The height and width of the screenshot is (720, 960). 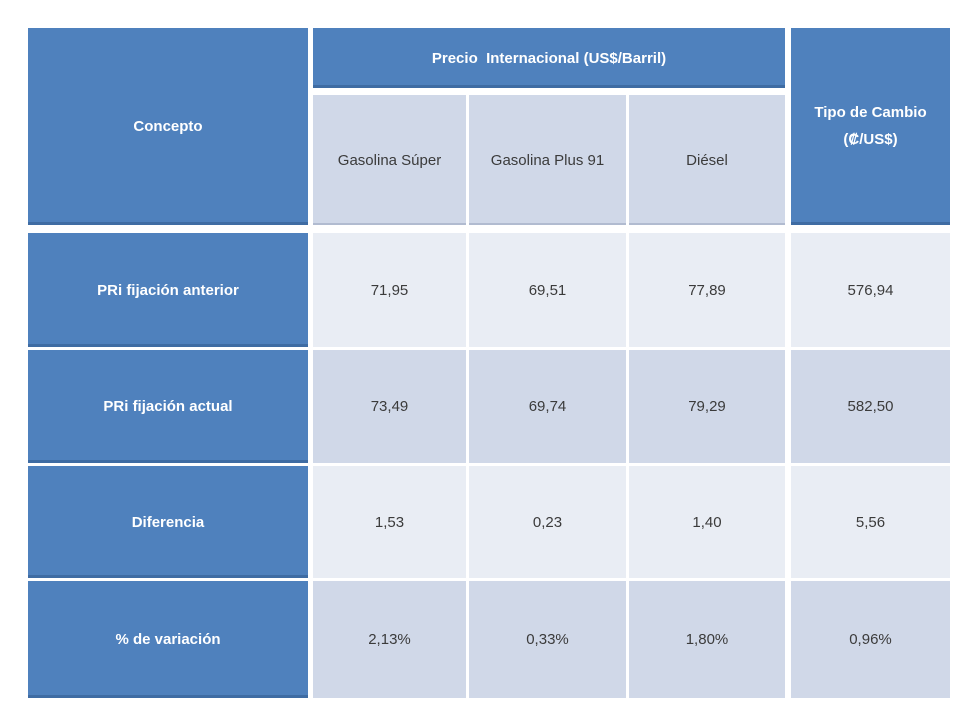 What do you see at coordinates (870, 139) in the screenshot?
I see `tipo-de-cambio-line2: (₡/US$)` at bounding box center [870, 139].